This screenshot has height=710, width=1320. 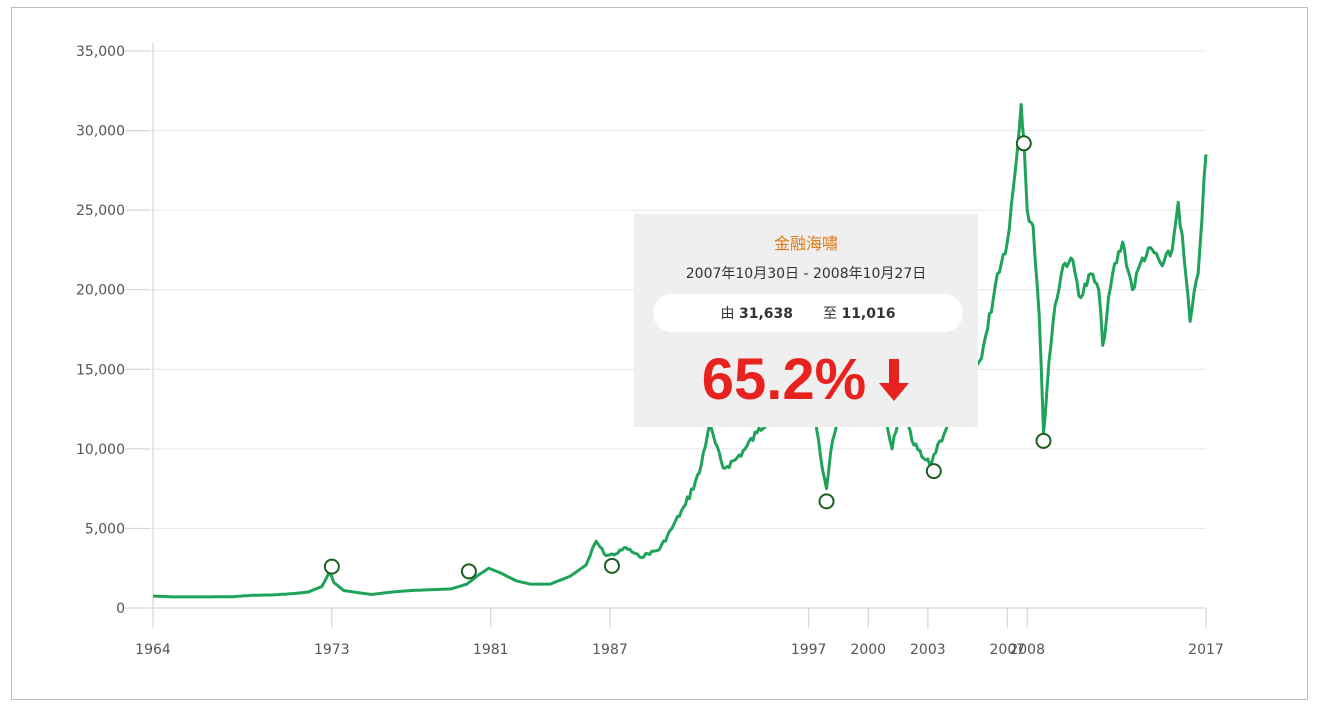 I want to click on tooltip-from: 由 31,638, so click(x=757, y=313).